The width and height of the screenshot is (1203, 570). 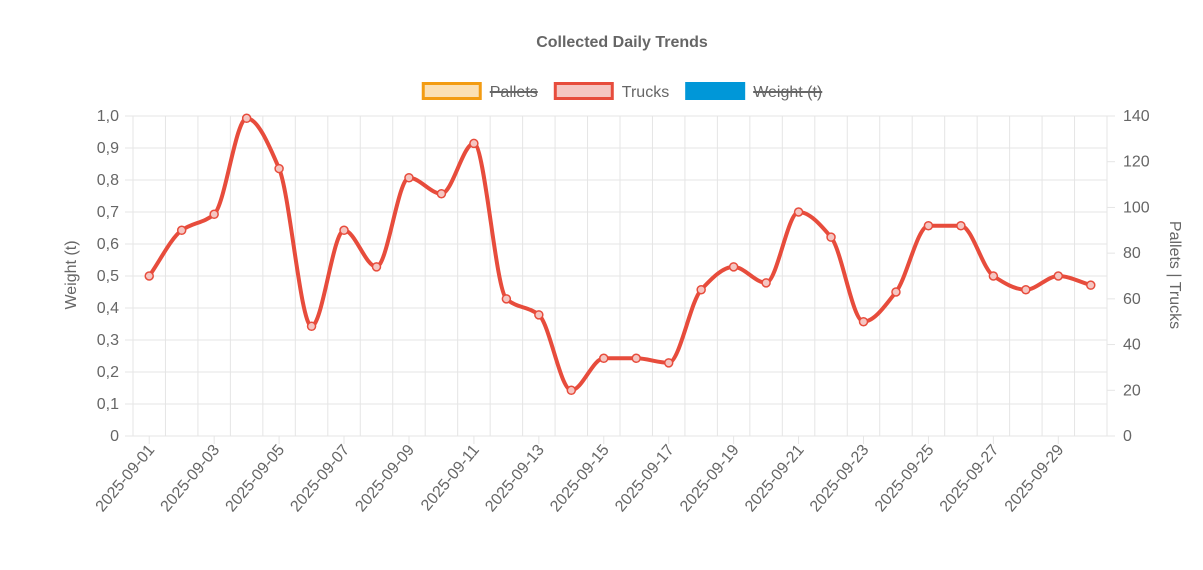 What do you see at coordinates (1132, 299) in the screenshot?
I see `y-right-tick-label: 60` at bounding box center [1132, 299].